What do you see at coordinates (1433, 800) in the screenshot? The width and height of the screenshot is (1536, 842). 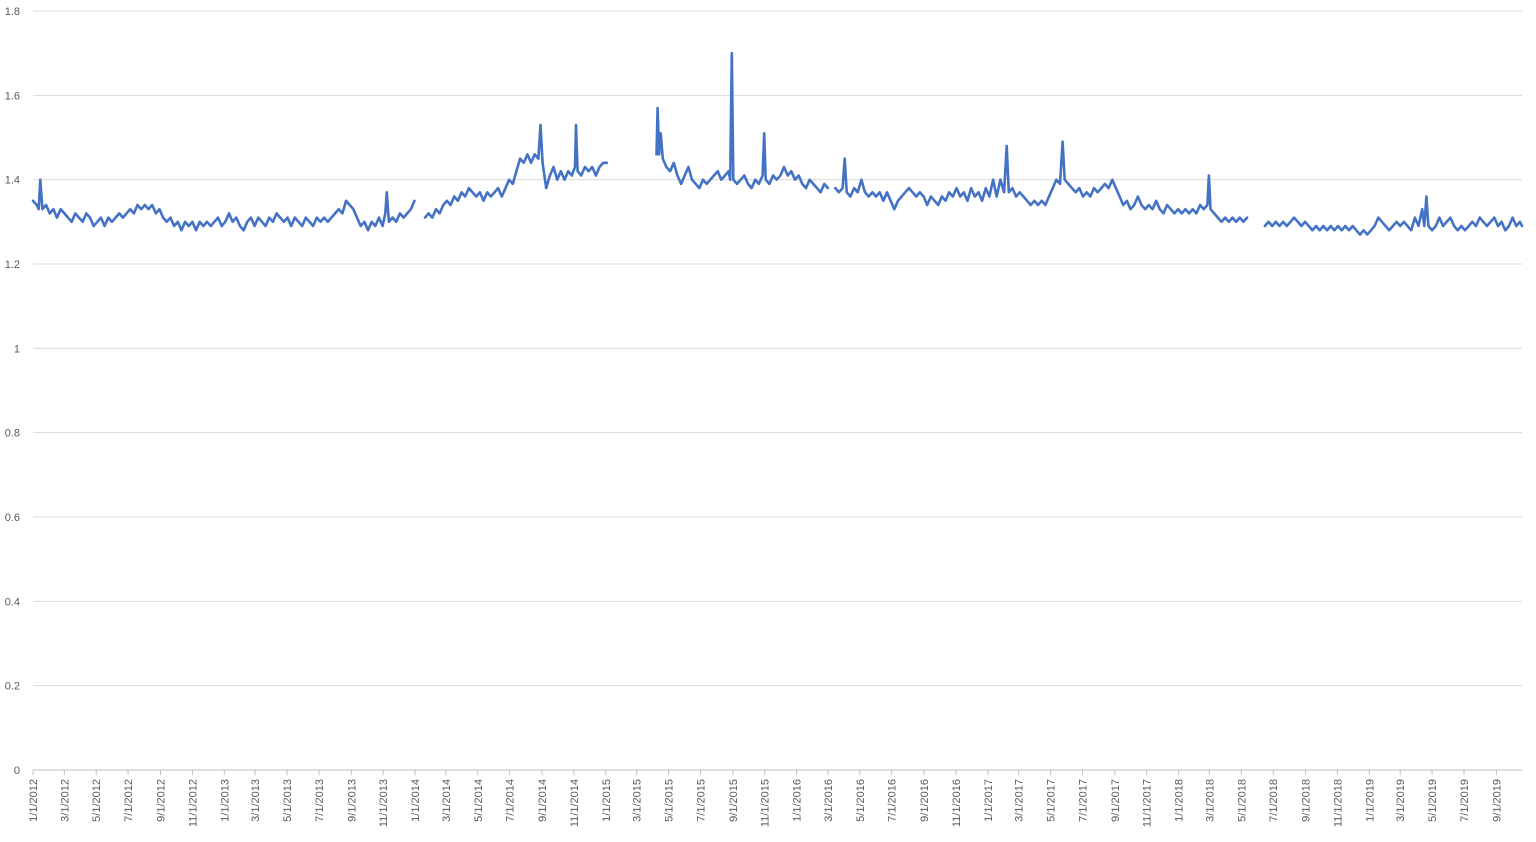 I see `x-tick-label: 5/1/2019` at bounding box center [1433, 800].